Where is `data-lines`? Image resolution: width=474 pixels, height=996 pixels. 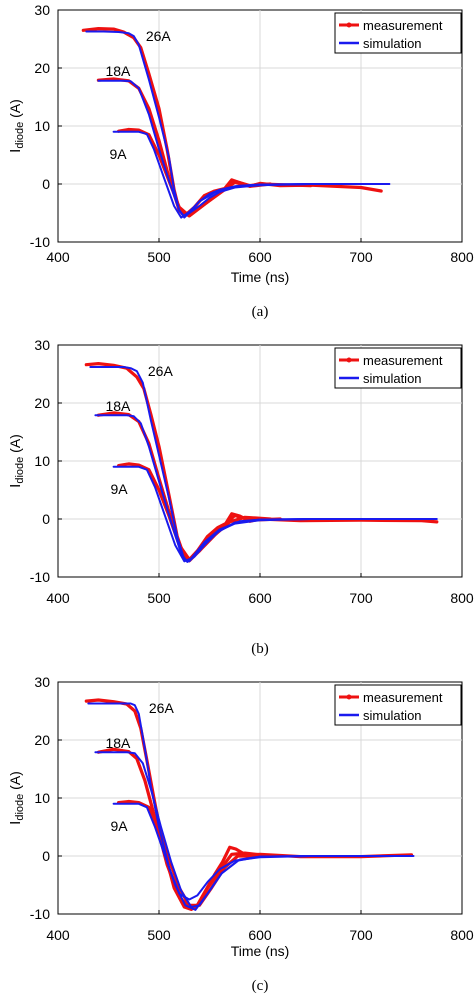
data-lines is located at coordinates (236, 123).